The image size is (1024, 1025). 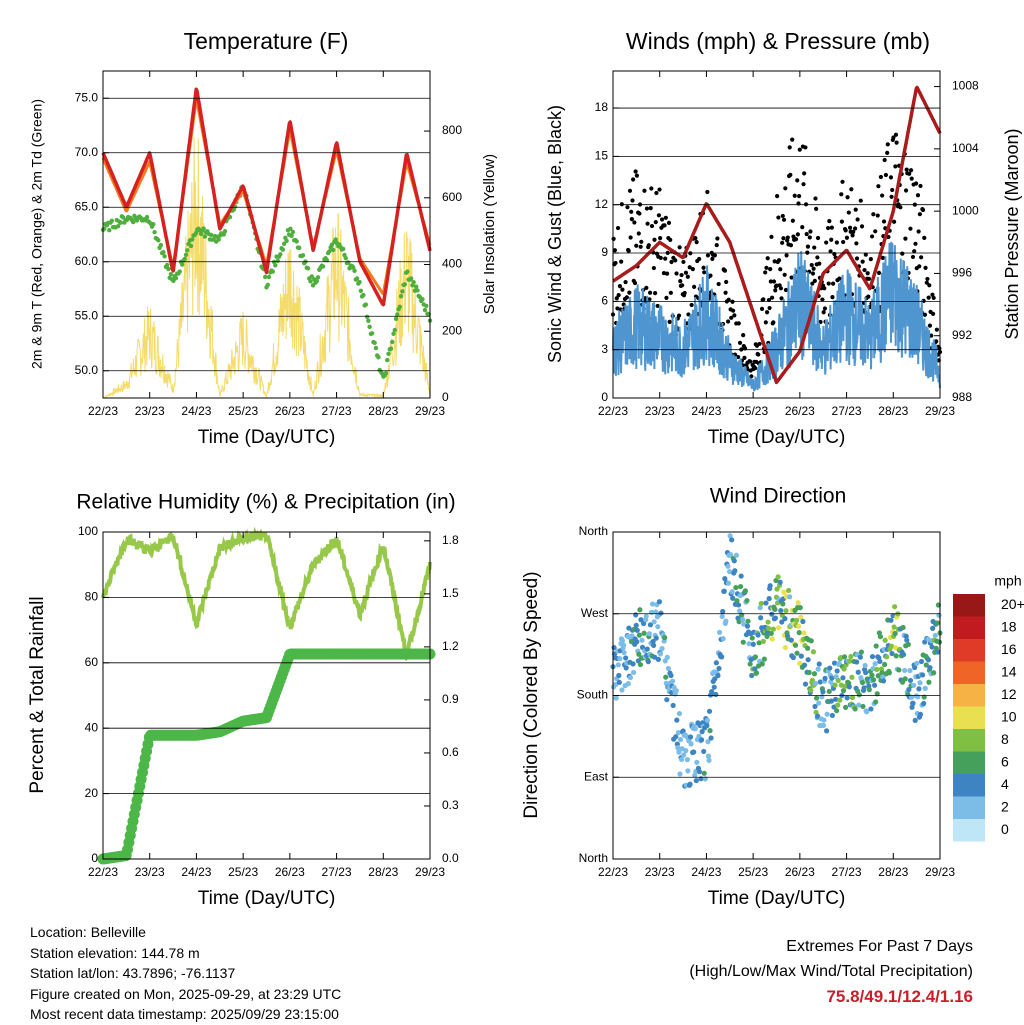 I want to click on legend-label: 0, so click(x=1005, y=829).